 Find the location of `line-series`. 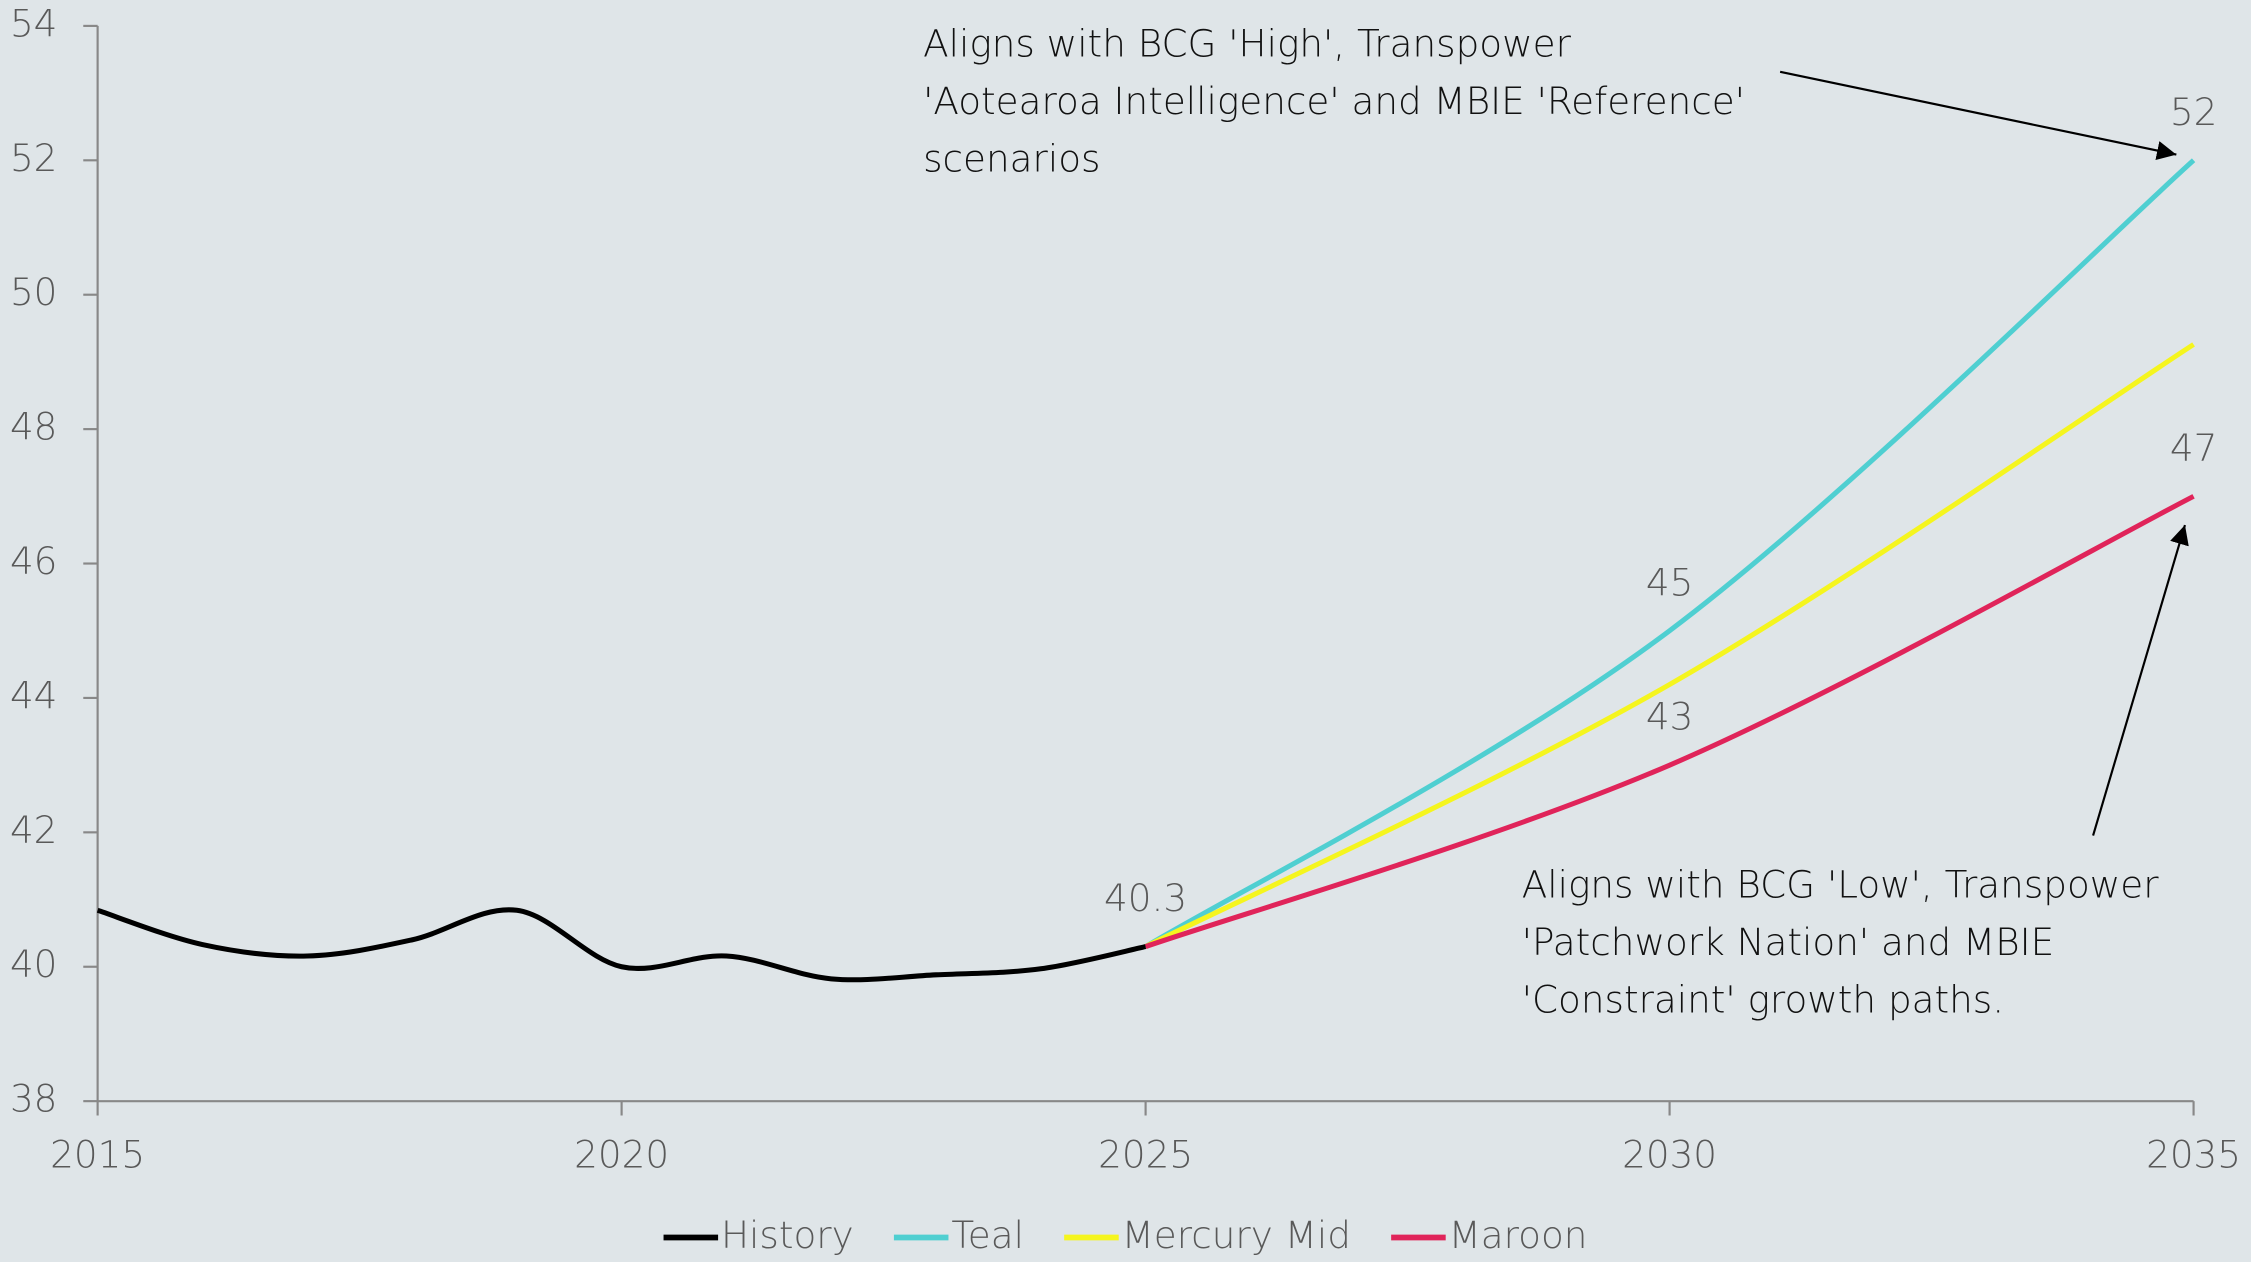

line-series is located at coordinates (621, 945).